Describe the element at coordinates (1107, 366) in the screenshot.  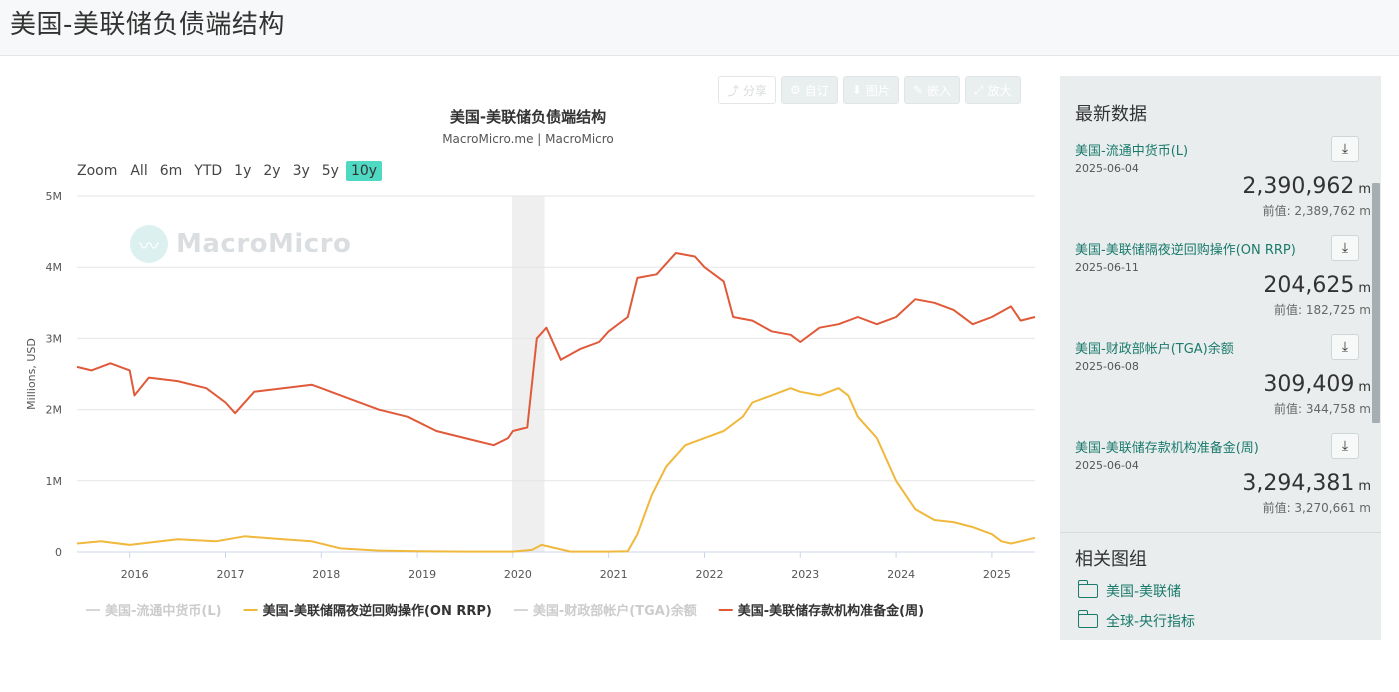
I see `series-date: 2025-06-08` at that location.